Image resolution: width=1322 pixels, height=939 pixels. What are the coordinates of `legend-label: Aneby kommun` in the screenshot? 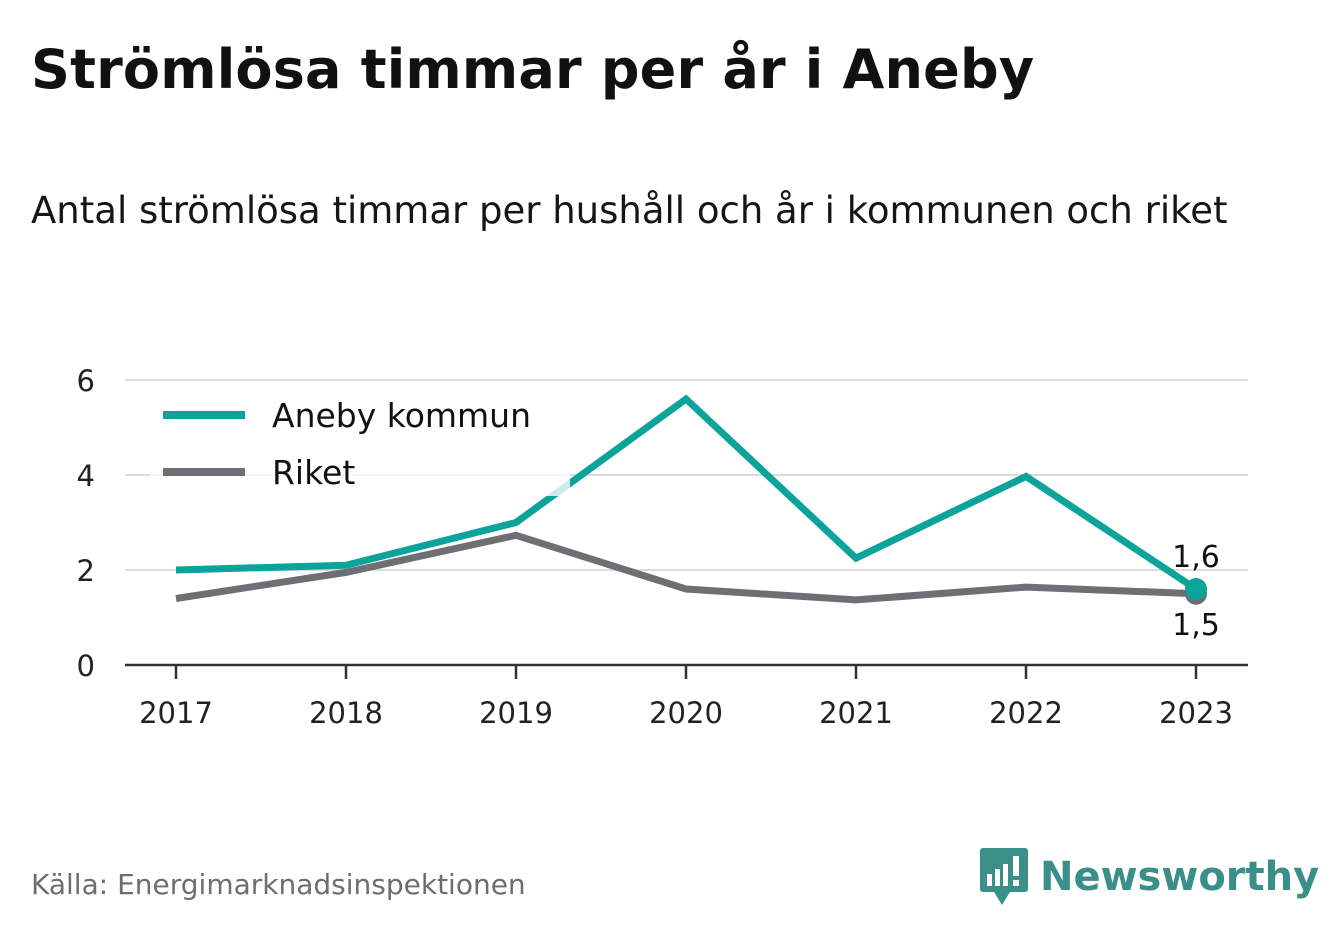 It's located at (401, 415).